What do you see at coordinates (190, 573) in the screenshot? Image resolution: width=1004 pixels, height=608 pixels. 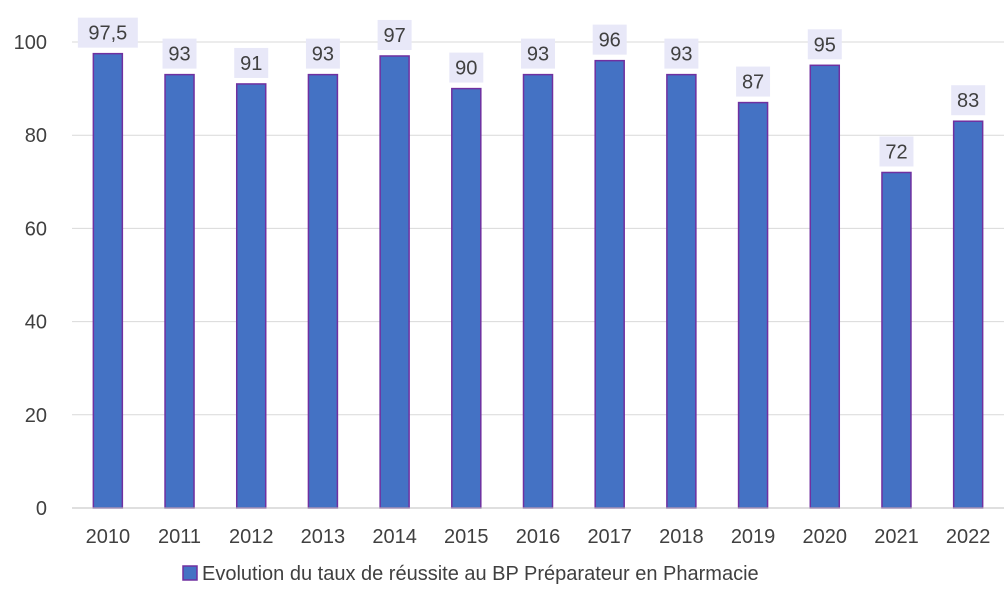 I see `legend-swatch` at bounding box center [190, 573].